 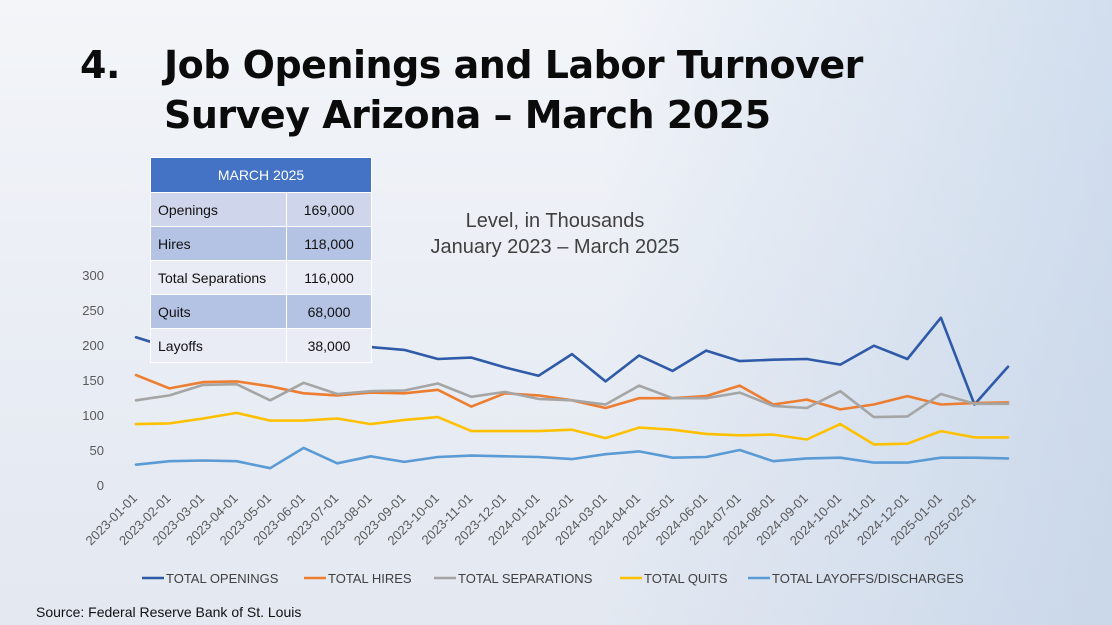 What do you see at coordinates (525, 578) in the screenshot?
I see `legend-label: TOTAL SEPARATIONS` at bounding box center [525, 578].